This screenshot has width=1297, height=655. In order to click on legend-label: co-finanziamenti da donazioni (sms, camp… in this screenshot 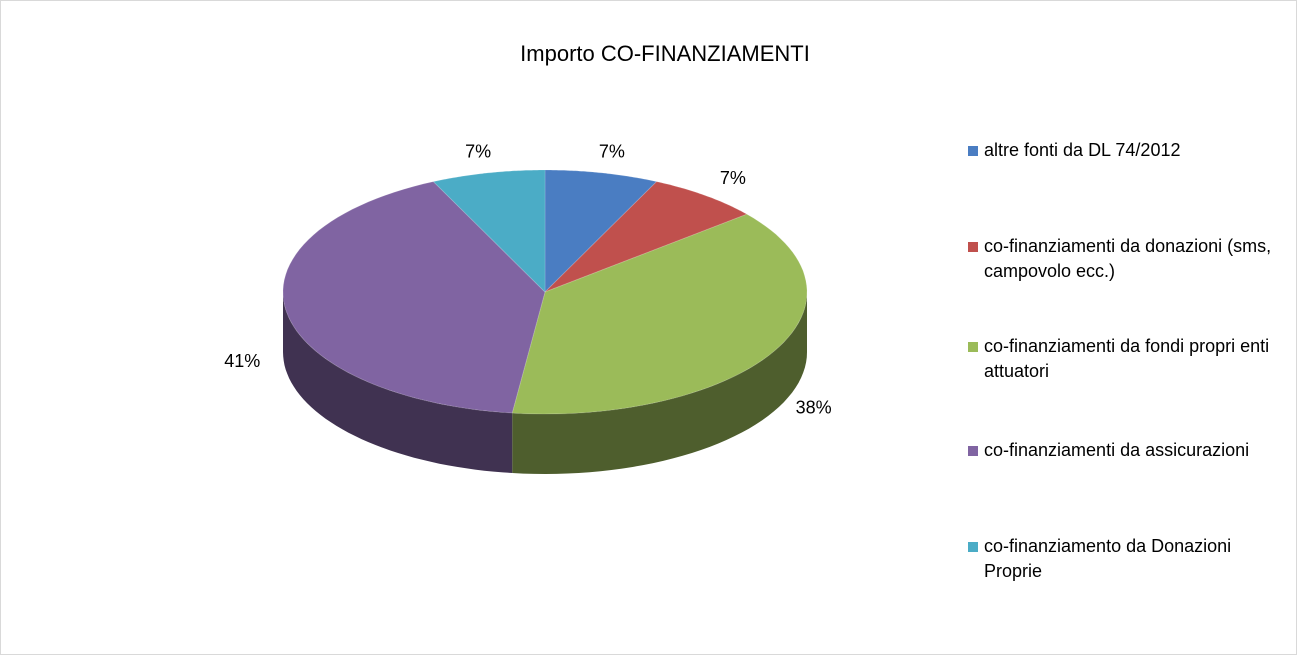, I will do `click(1128, 258)`.